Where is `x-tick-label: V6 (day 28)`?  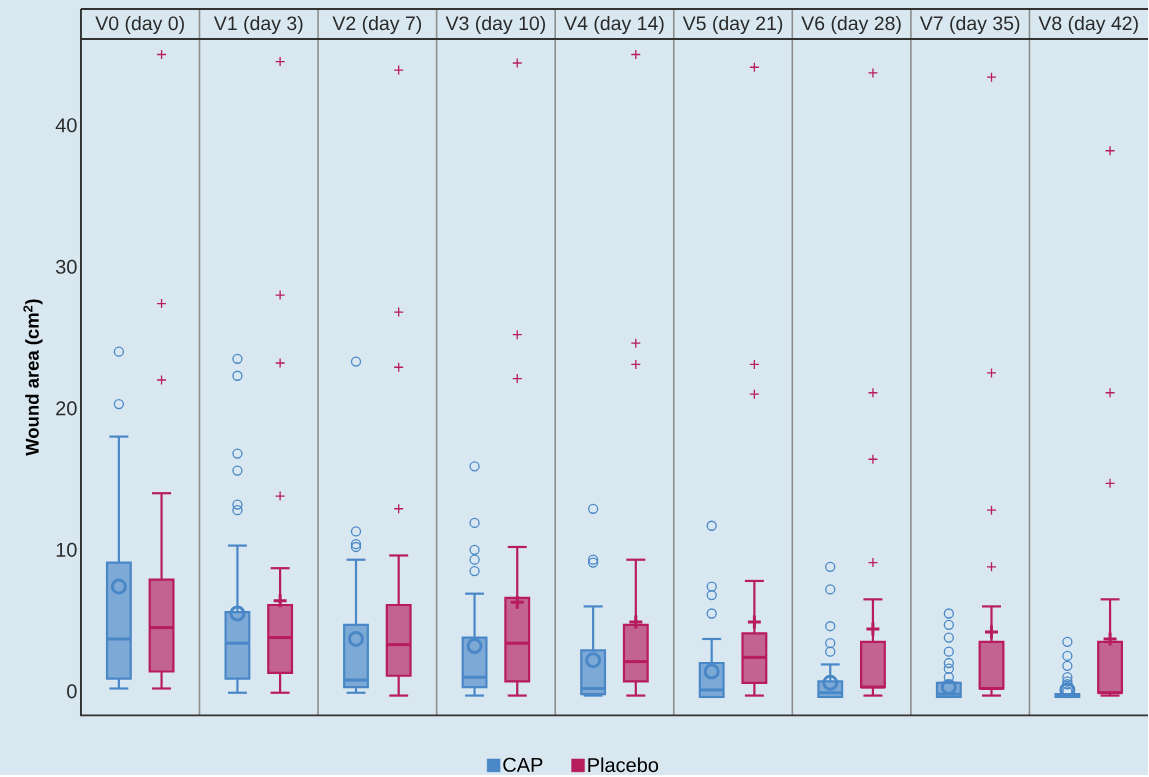
x-tick-label: V6 (day 28) is located at coordinates (851, 24).